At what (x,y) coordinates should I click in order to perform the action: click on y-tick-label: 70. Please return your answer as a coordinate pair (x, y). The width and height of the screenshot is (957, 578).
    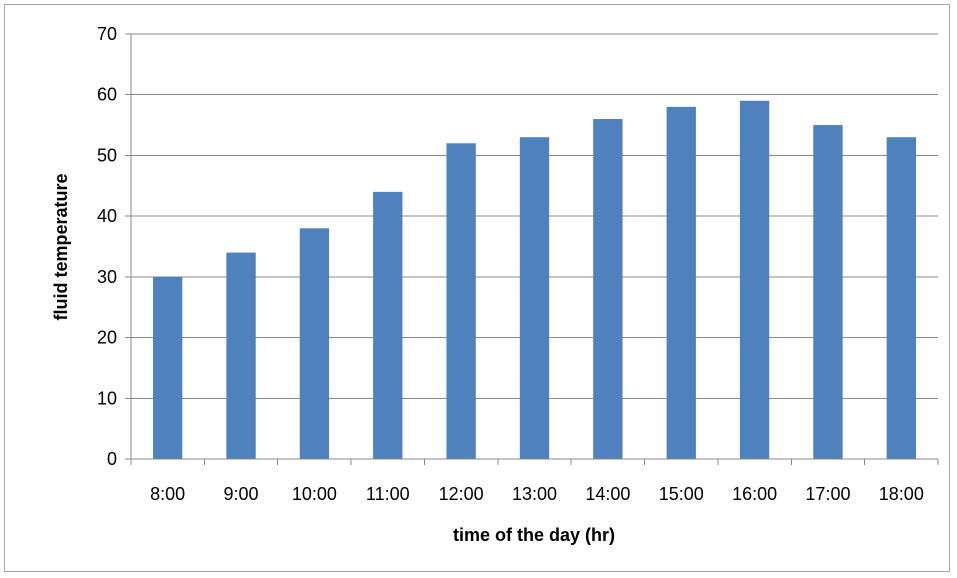
    Looking at the image, I should click on (107, 34).